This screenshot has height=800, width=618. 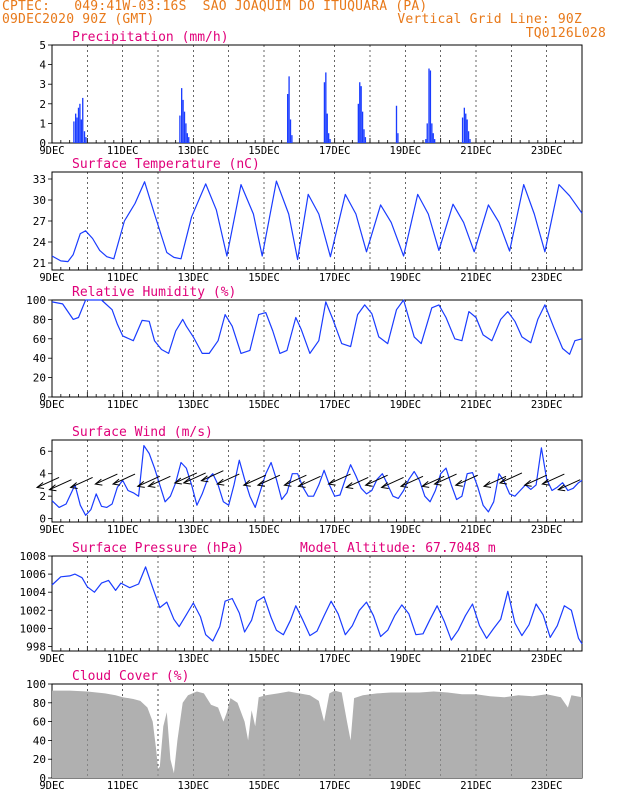 I want to click on press-y-tick-label: 1006, so click(x=33, y=574).